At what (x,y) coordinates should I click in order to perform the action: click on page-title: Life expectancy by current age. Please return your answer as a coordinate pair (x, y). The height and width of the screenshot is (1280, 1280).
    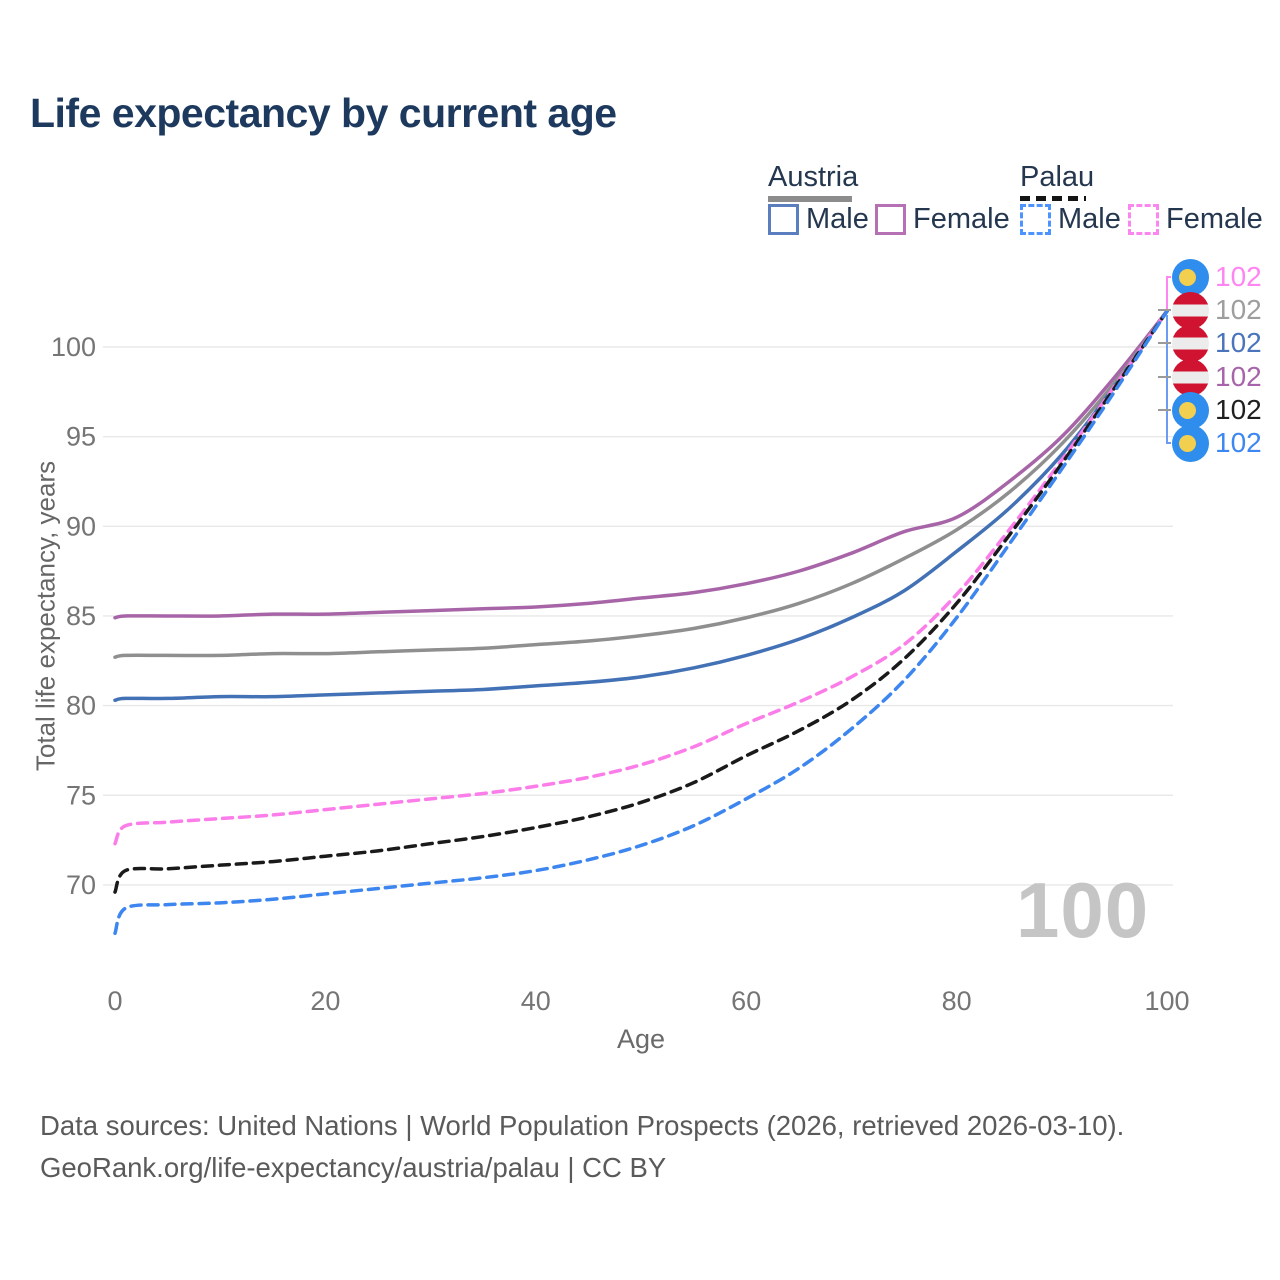
    Looking at the image, I should click on (323, 113).